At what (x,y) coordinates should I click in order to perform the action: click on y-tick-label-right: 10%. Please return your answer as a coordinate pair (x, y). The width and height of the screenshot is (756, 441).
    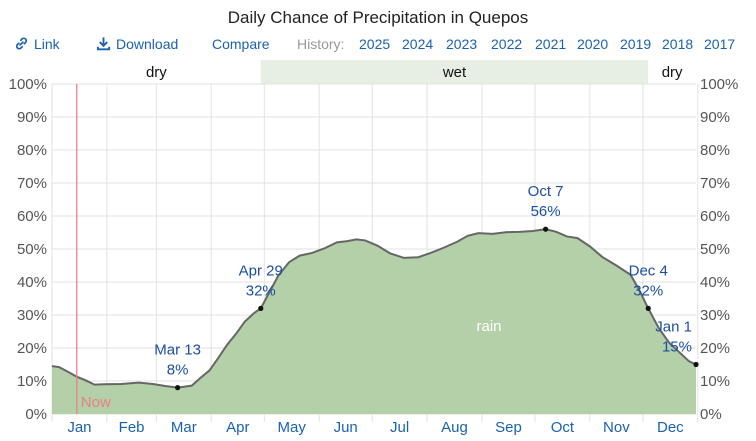
    Looking at the image, I should click on (715, 381).